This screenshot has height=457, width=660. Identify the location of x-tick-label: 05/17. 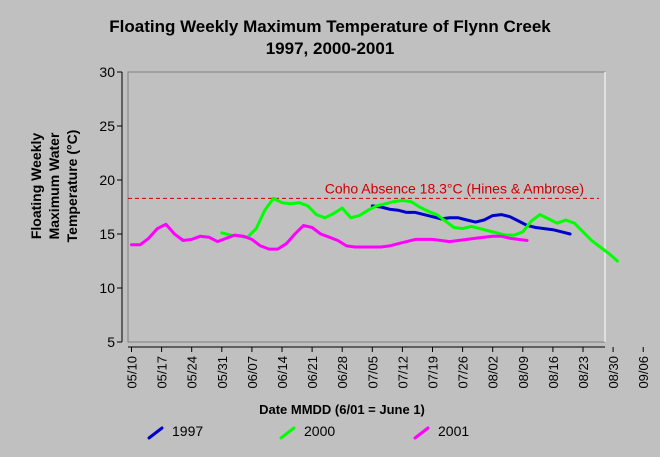
(162, 372).